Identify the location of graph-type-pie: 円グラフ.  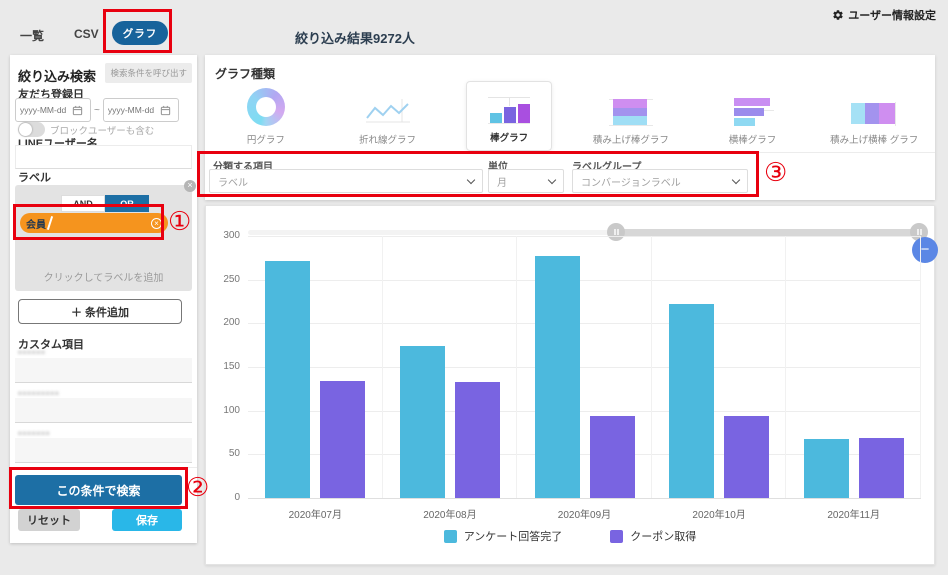
(266, 116).